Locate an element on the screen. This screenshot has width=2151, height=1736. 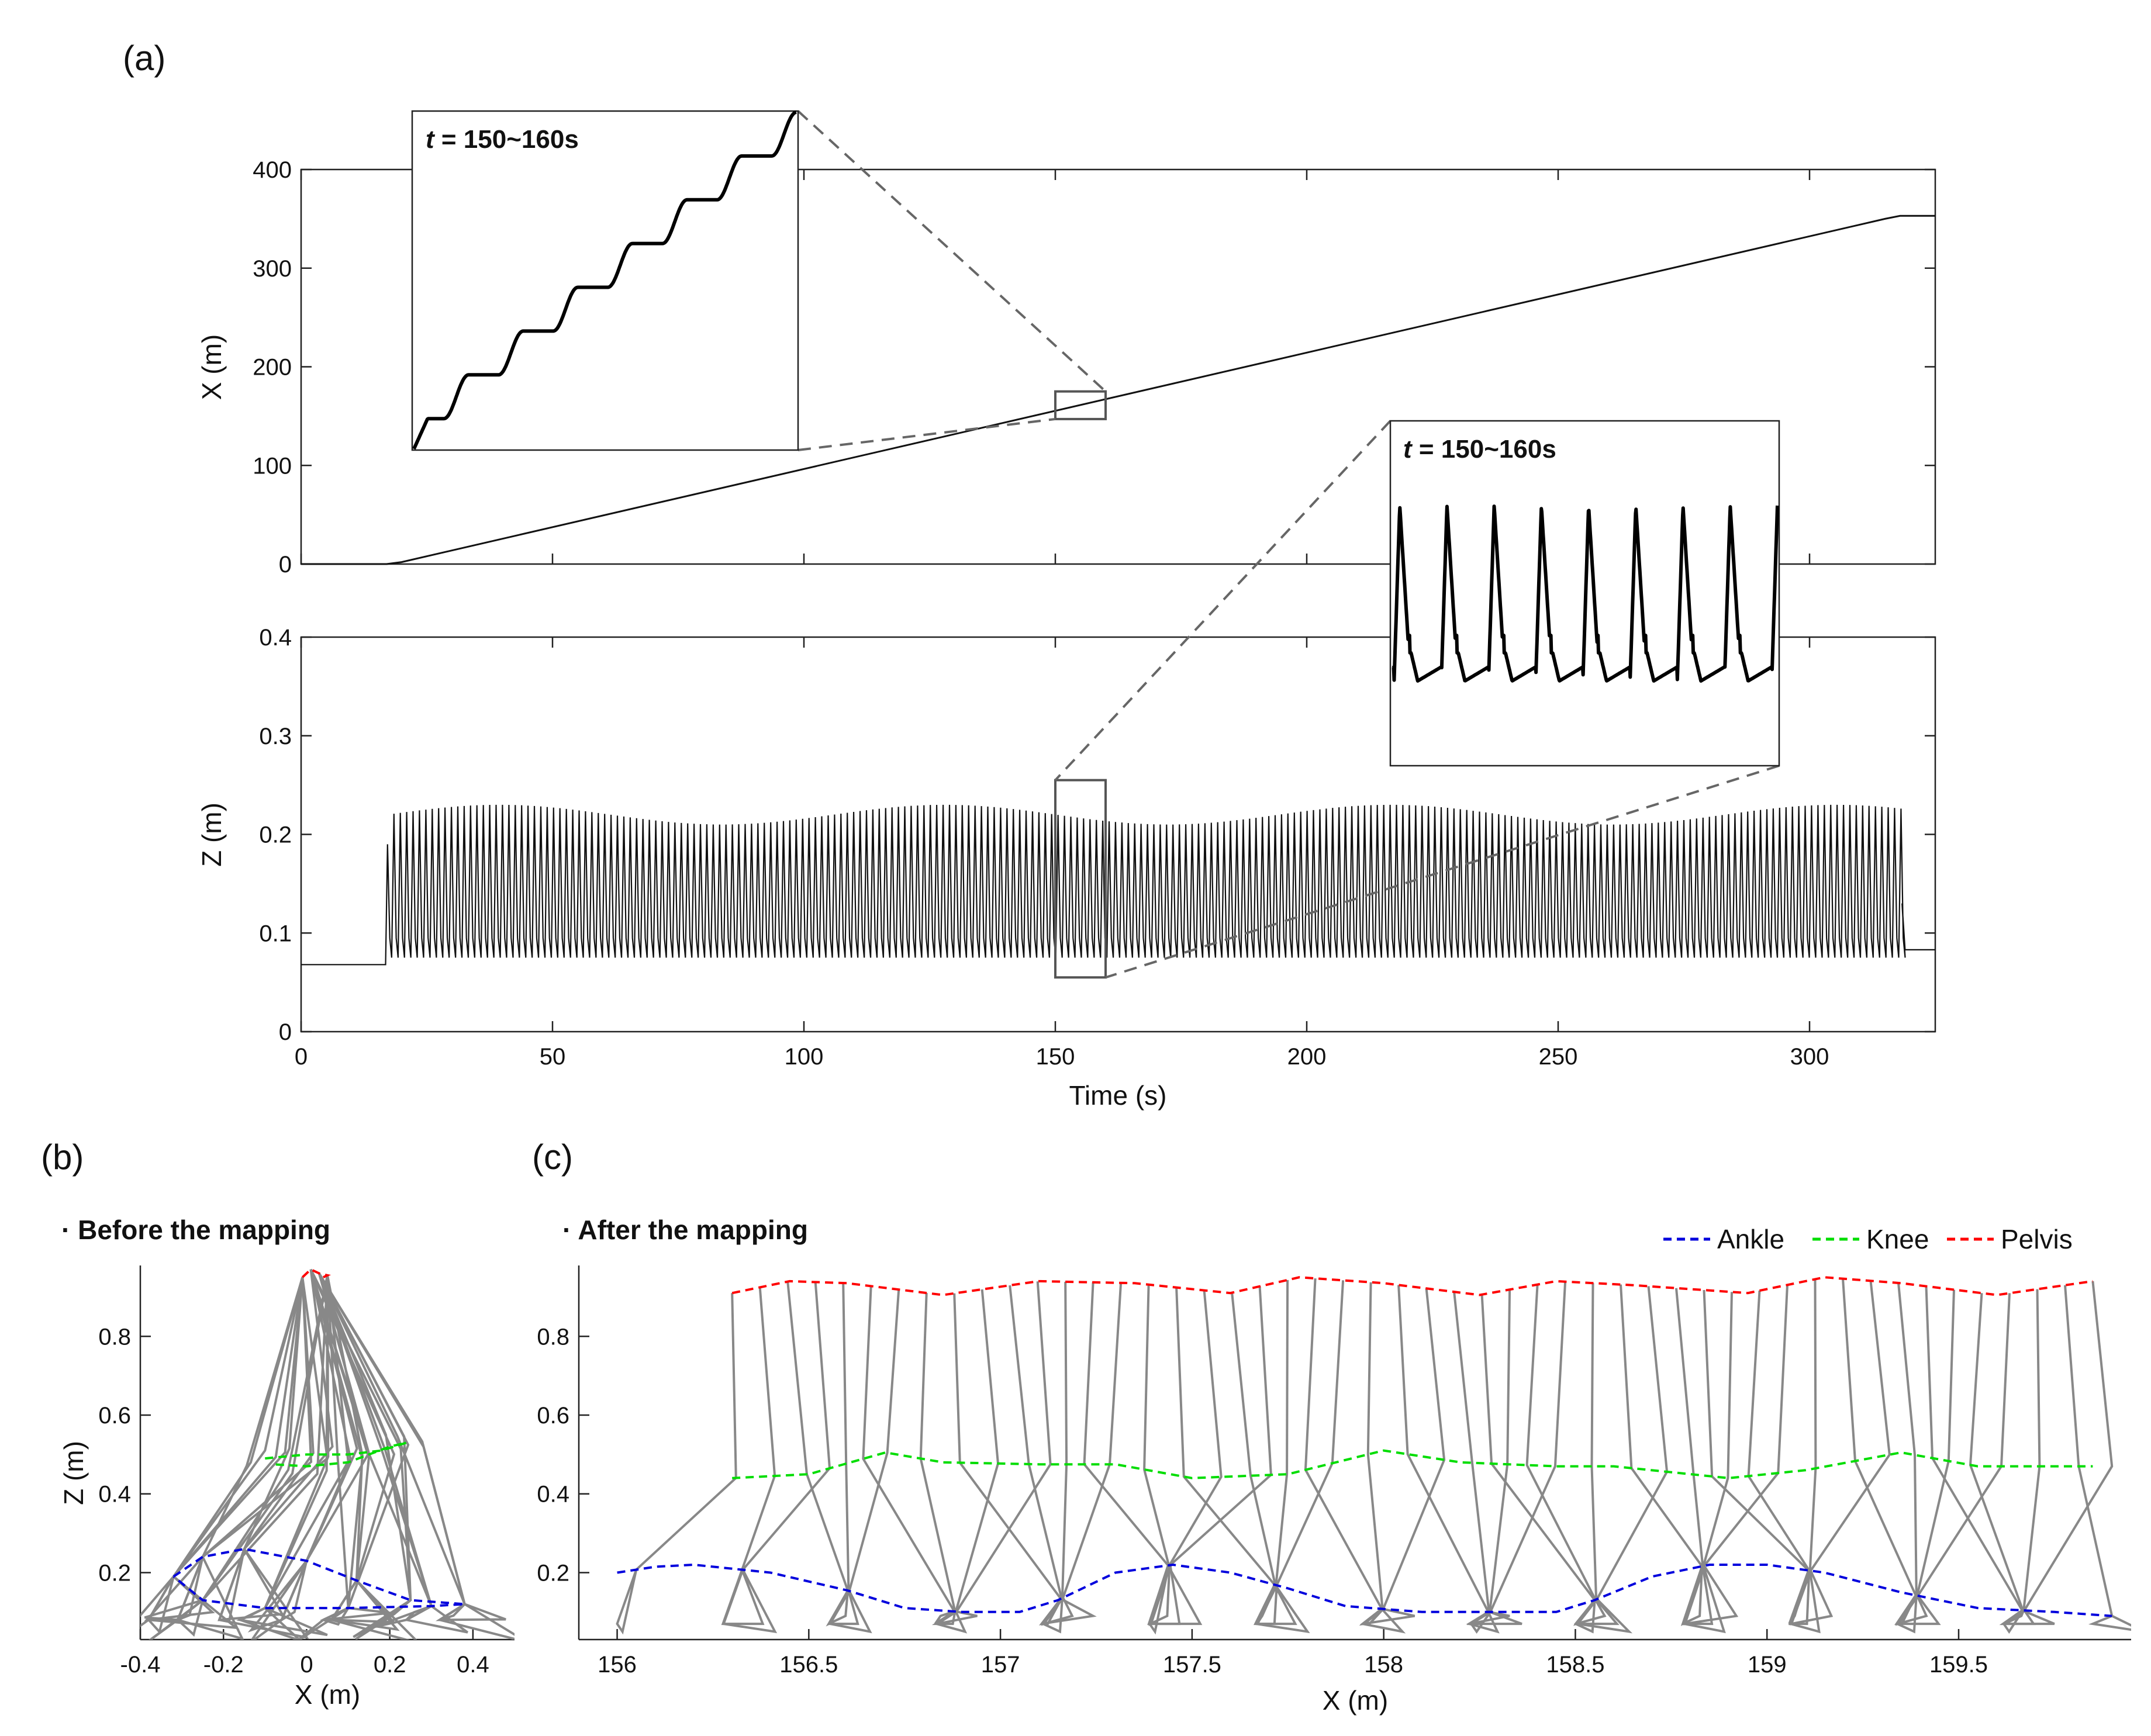
x-time-zoom-connector is located at coordinates (926, 434).